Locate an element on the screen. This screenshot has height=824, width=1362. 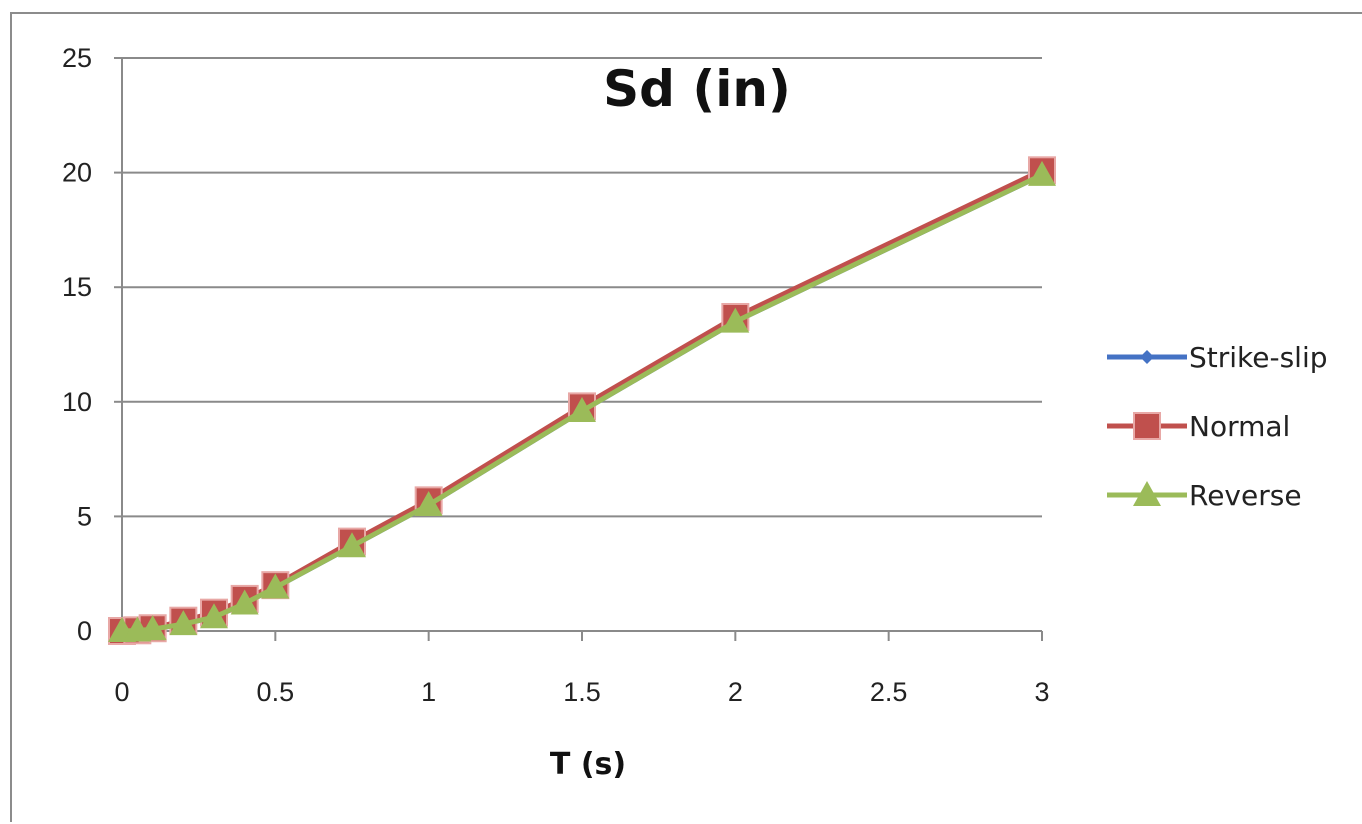
legend-label: Normal is located at coordinates (1239, 426).